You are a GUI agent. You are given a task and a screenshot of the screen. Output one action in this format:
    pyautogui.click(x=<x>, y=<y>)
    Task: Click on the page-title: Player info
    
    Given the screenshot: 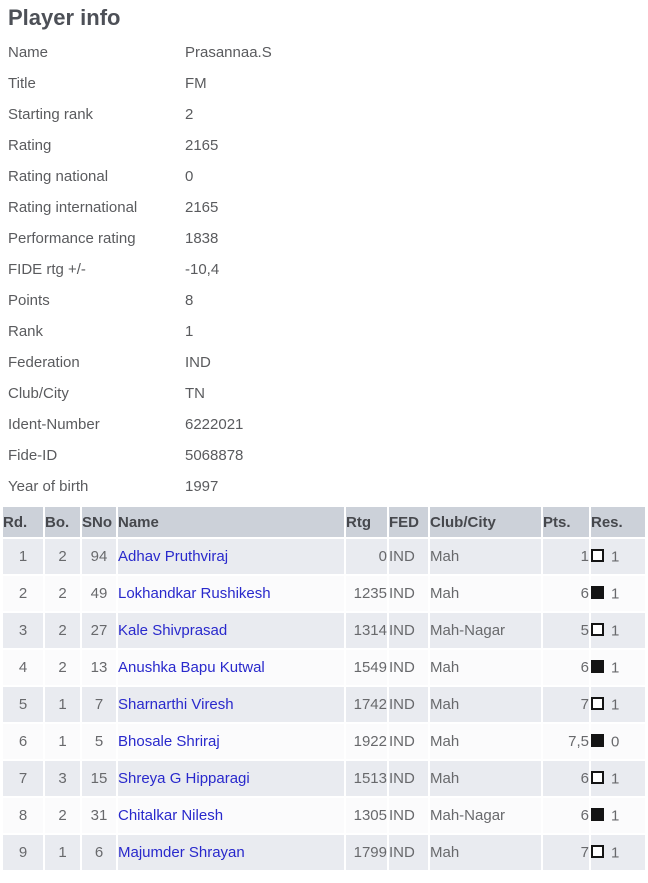 What is the action you would take?
    pyautogui.click(x=64, y=17)
    